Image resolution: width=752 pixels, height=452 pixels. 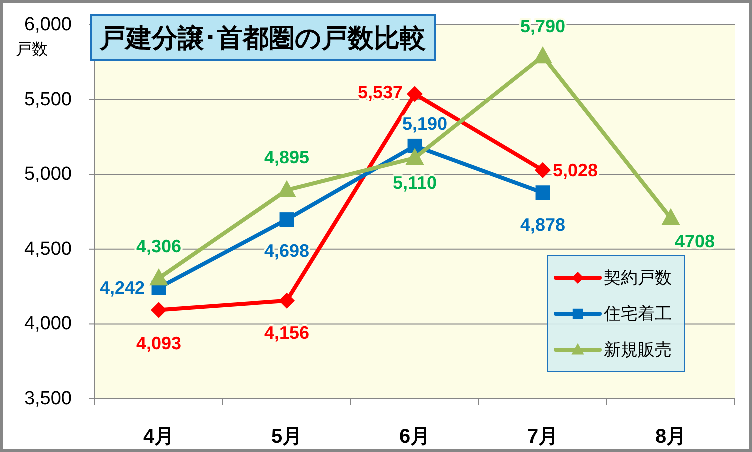 What do you see at coordinates (543, 224) in the screenshot?
I see `data-label: 4,878` at bounding box center [543, 224].